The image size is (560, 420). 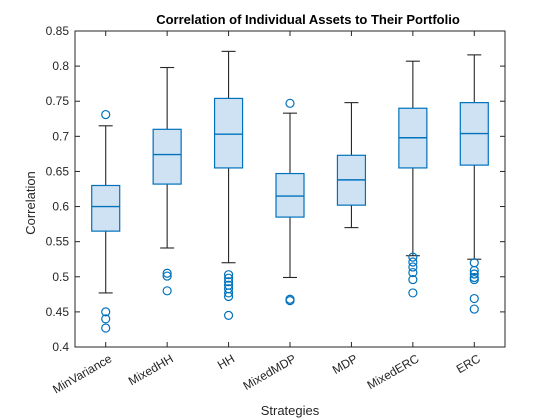 What do you see at coordinates (58, 171) in the screenshot?
I see `y-tick-label: 0.65` at bounding box center [58, 171].